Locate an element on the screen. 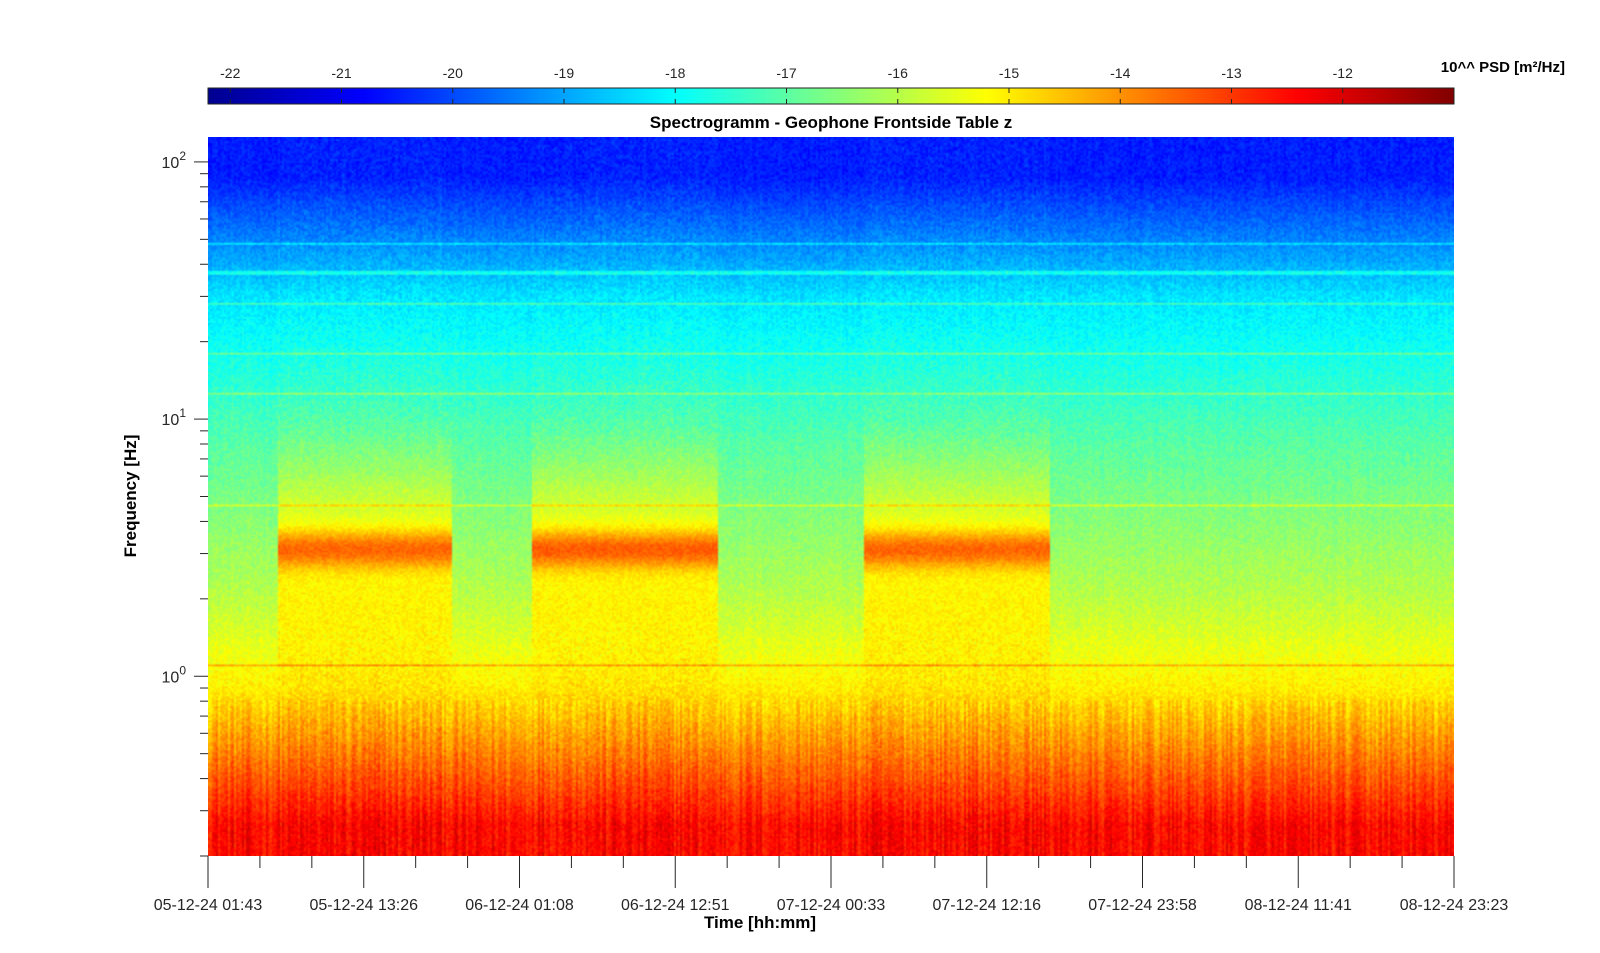 The width and height of the screenshot is (1600, 953). colorbar-tick-label: -20 is located at coordinates (453, 73).